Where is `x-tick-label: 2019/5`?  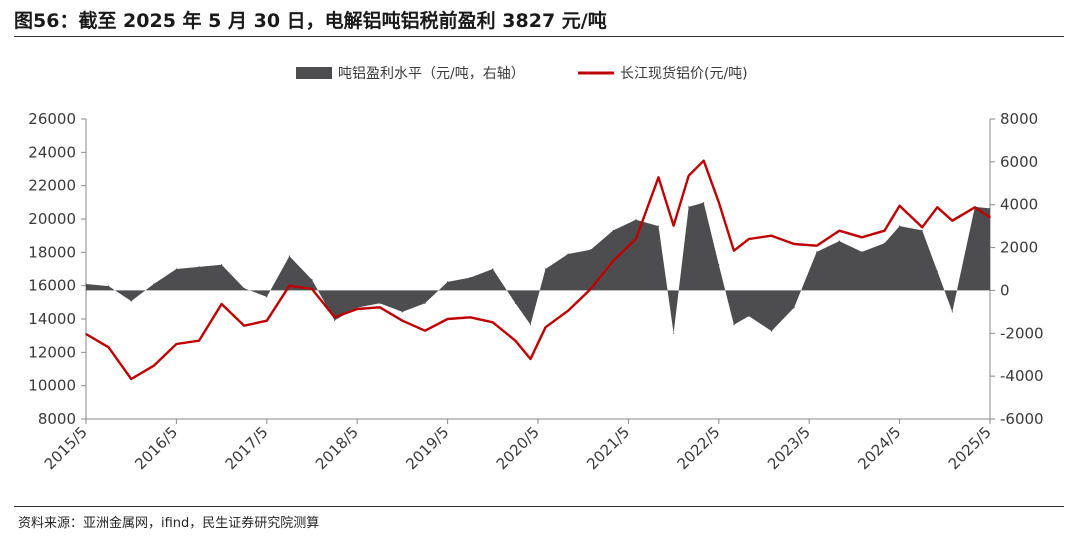
x-tick-label: 2019/5 is located at coordinates (427, 448).